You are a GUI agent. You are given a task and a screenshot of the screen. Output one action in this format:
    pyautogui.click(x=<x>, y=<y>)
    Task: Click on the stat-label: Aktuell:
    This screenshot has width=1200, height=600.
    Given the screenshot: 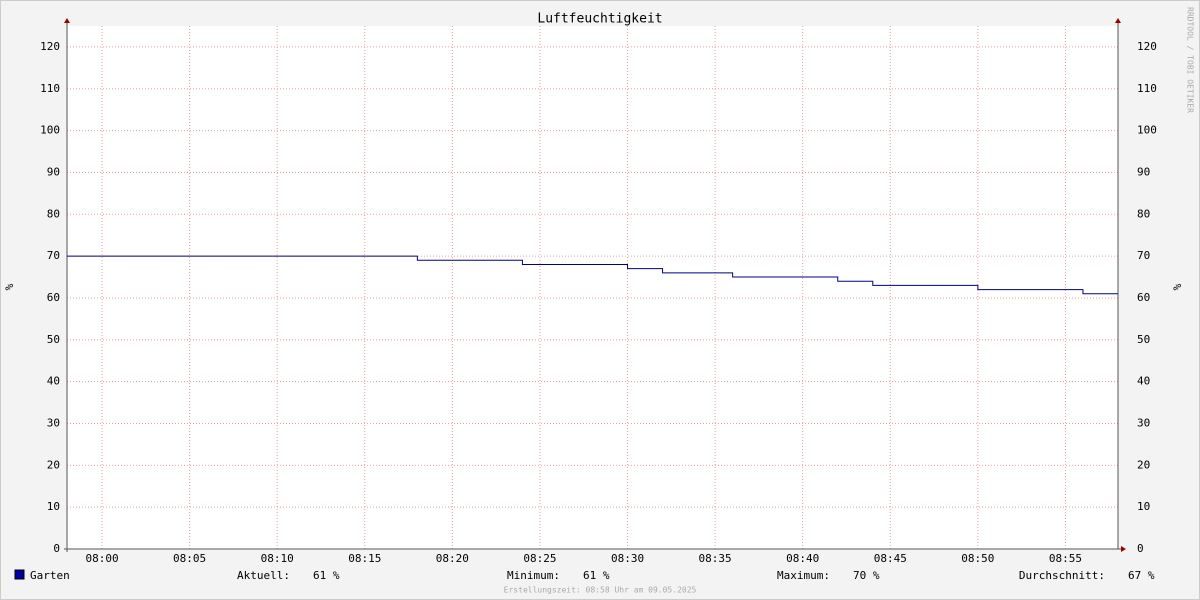 What is the action you would take?
    pyautogui.click(x=263, y=575)
    